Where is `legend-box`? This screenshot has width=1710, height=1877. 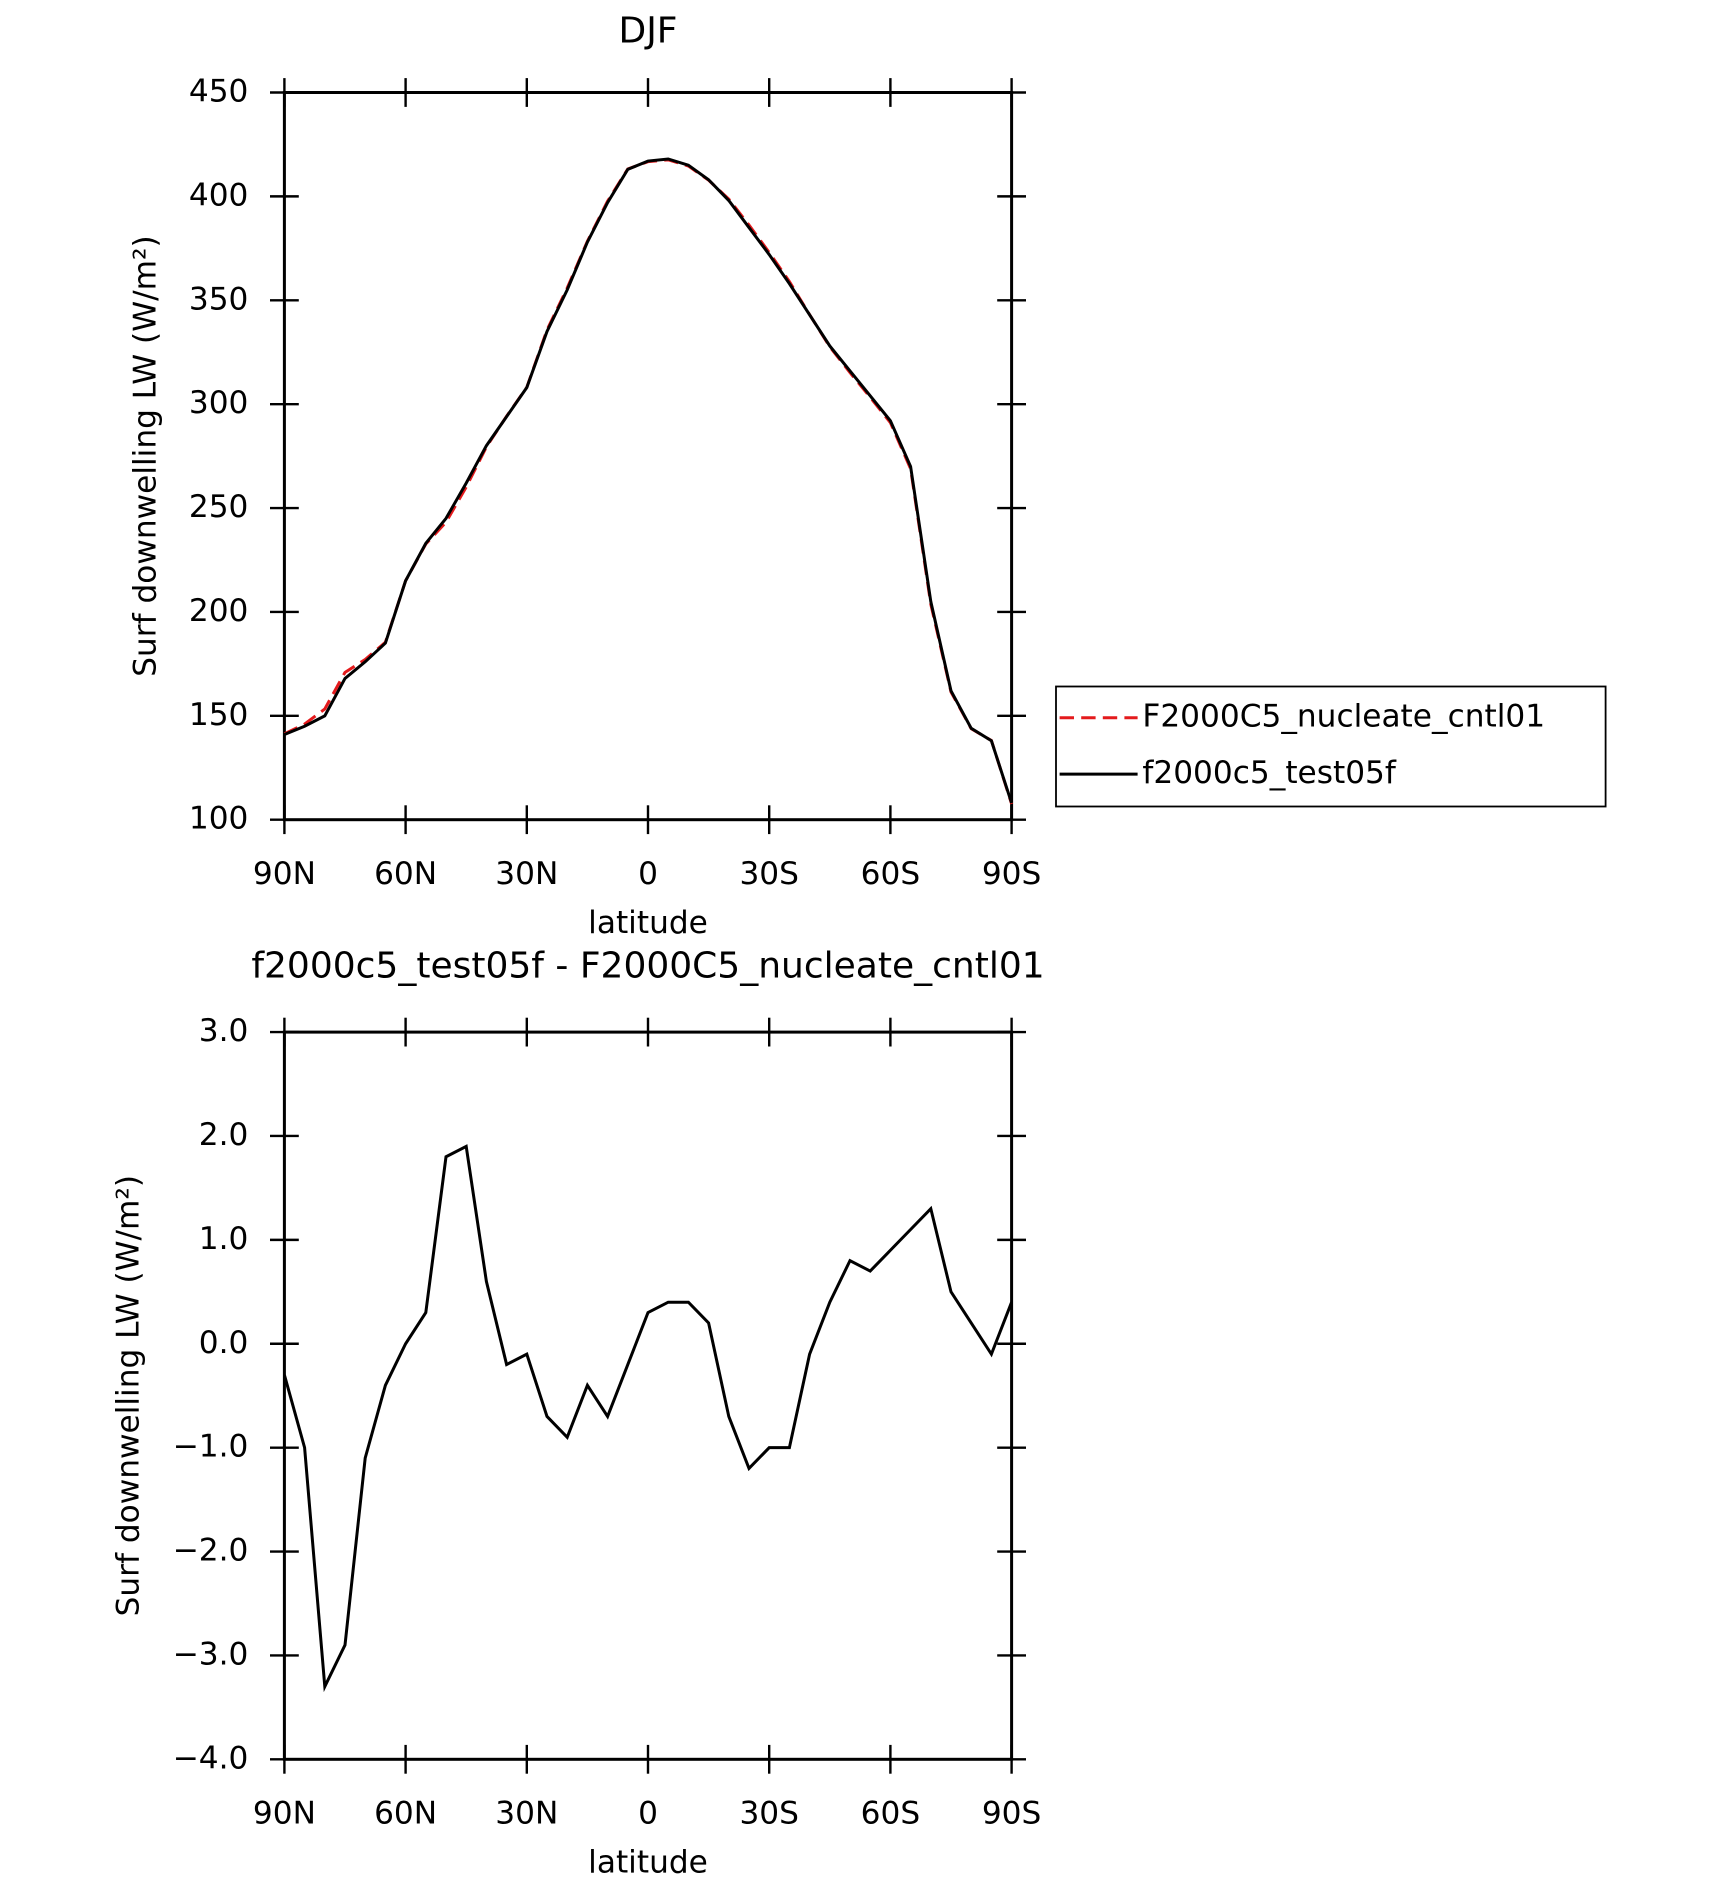
legend-box is located at coordinates (1331, 746).